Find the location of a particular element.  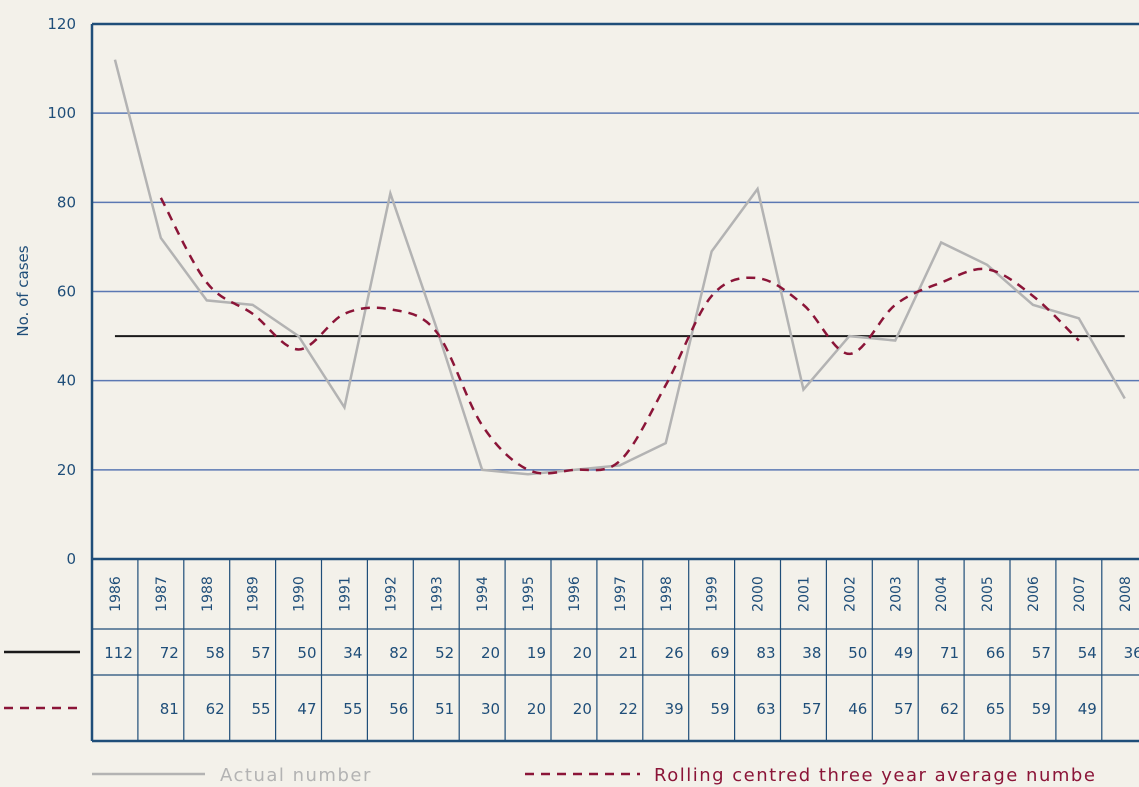

y-tick-label: 0 is located at coordinates (71, 559).